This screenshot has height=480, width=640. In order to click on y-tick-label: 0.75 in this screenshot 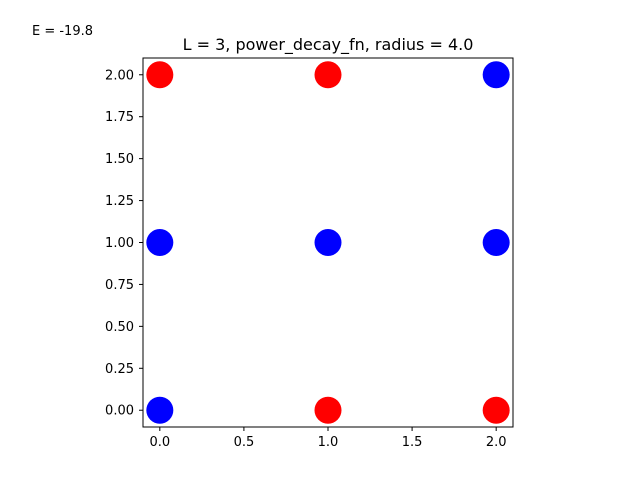, I will do `click(119, 285)`.